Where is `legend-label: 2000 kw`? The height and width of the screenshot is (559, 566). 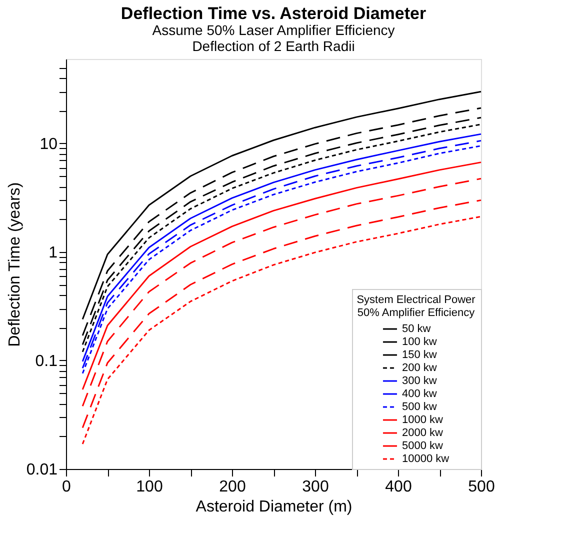 legend-label: 2000 kw is located at coordinates (423, 433).